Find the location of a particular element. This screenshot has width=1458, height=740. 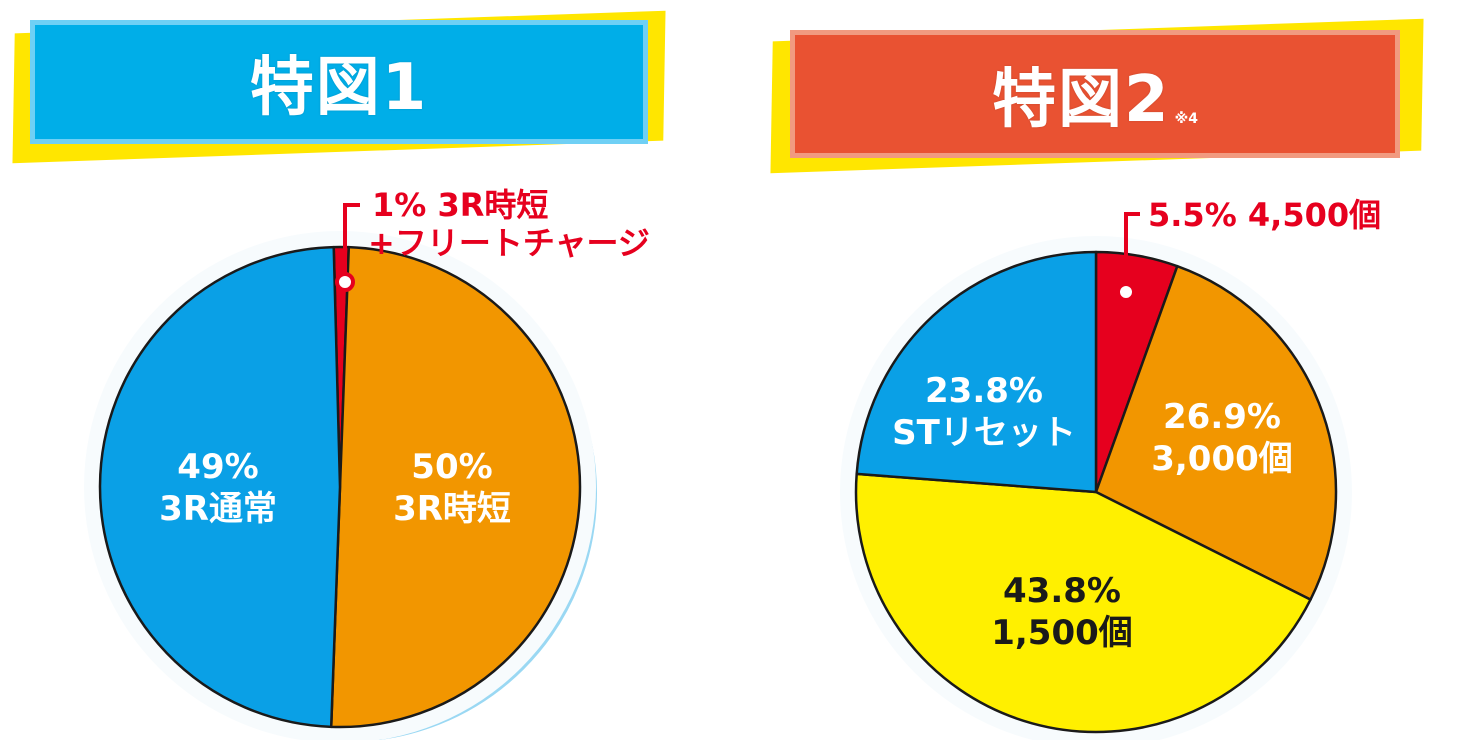

banner-tokuzu-2: 特図2 ※4 is located at coordinates (1109, 95).